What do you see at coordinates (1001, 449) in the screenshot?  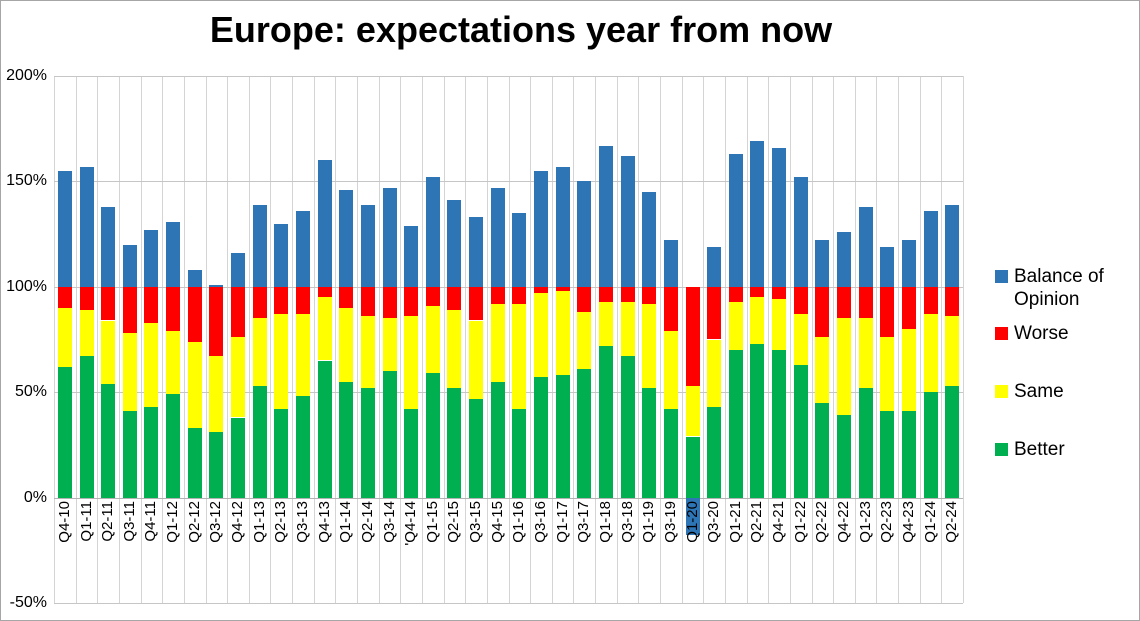 I see `legend-swatch-better` at bounding box center [1001, 449].